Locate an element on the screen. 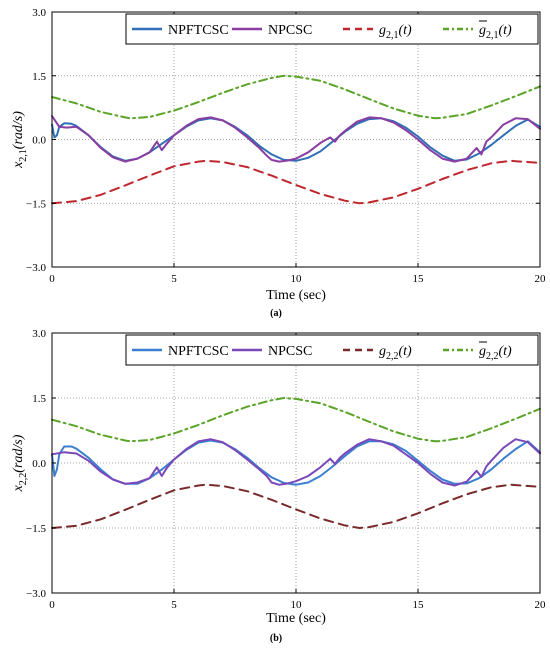 The height and width of the screenshot is (649, 550). legend-label-2: g2,1(t) is located at coordinates (395, 32).